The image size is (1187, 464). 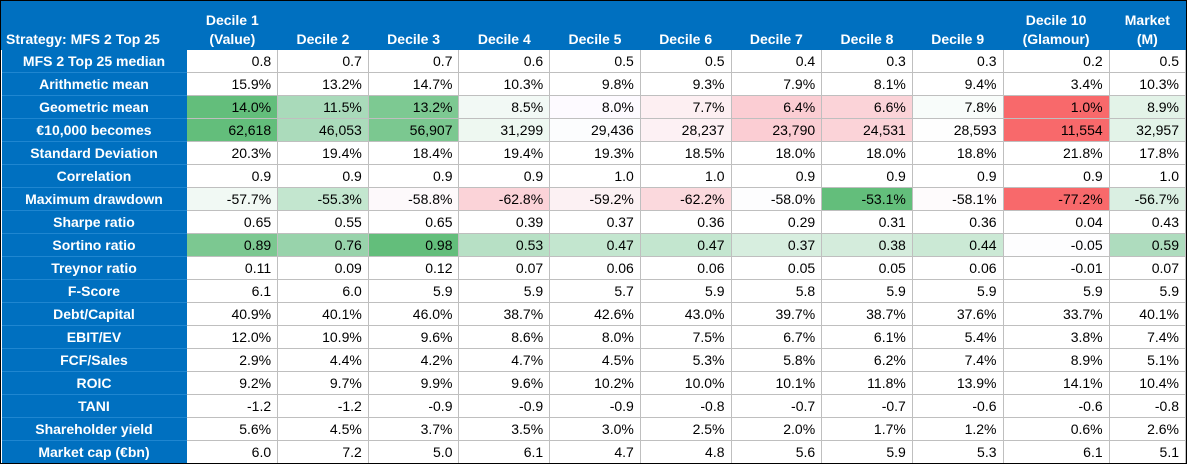 What do you see at coordinates (413, 130) in the screenshot?
I see `table-cell: 56,907` at bounding box center [413, 130].